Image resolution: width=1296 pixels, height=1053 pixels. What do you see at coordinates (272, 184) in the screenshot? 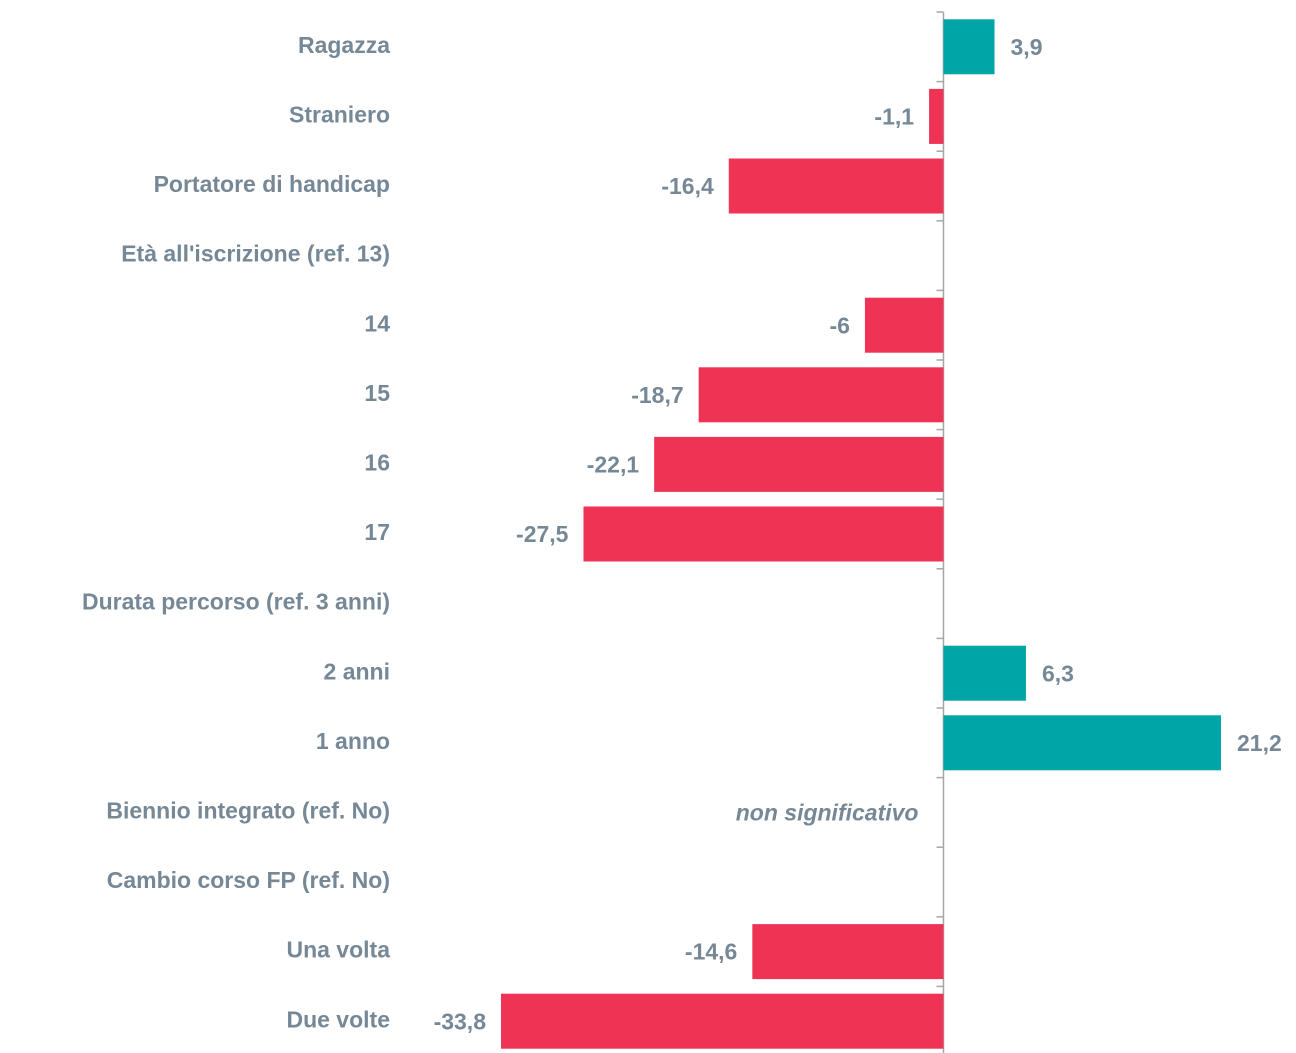
I see `category-label: Portatore di handicap` at bounding box center [272, 184].